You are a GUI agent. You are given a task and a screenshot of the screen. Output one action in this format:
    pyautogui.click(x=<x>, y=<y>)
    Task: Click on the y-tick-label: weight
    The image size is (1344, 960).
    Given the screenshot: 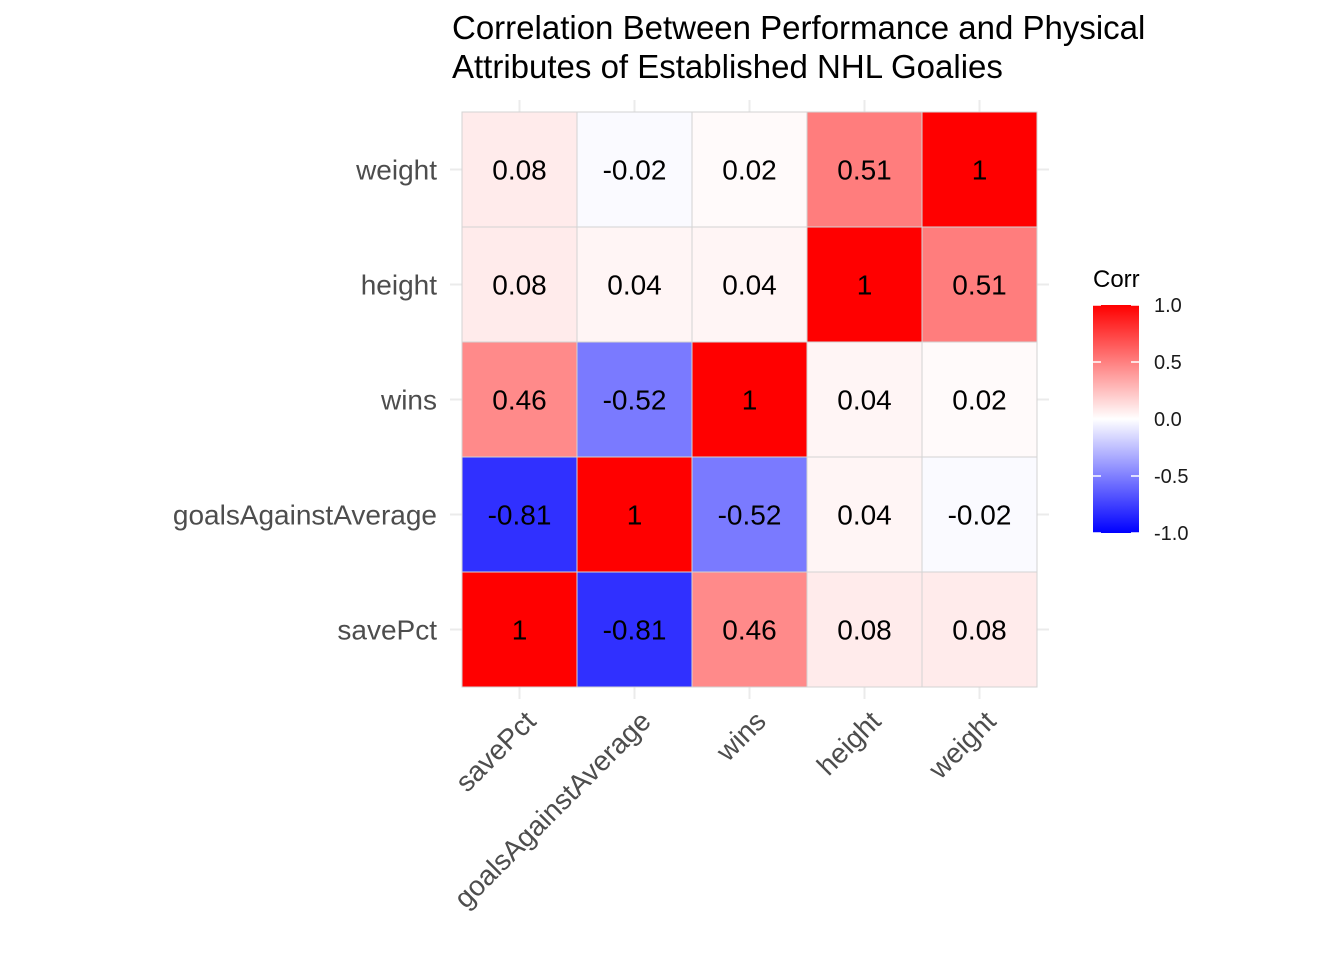 What is the action you would take?
    pyautogui.click(x=396, y=170)
    